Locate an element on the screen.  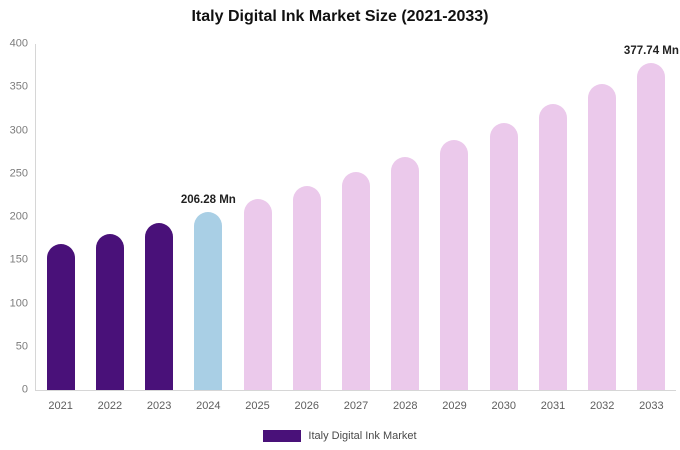
bar-2031 is located at coordinates (552, 247).